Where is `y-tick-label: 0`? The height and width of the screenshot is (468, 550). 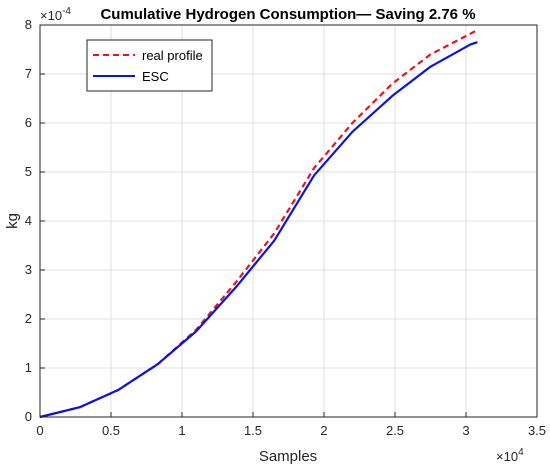
y-tick-label: 0 is located at coordinates (28, 416).